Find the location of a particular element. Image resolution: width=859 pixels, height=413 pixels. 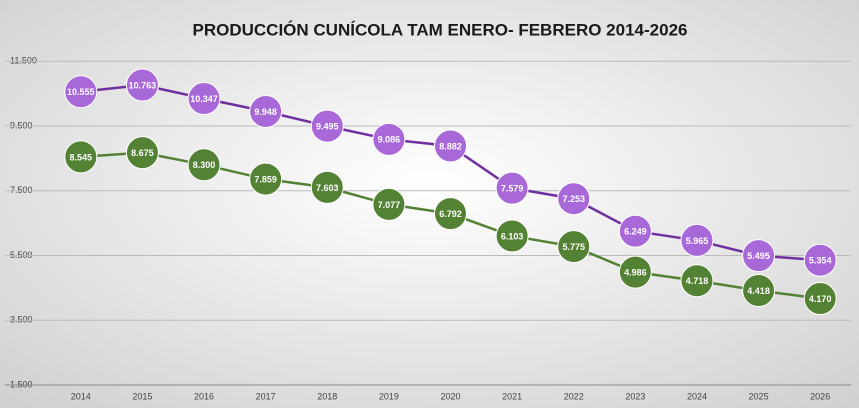

x-tick-label: 2019 is located at coordinates (389, 396).